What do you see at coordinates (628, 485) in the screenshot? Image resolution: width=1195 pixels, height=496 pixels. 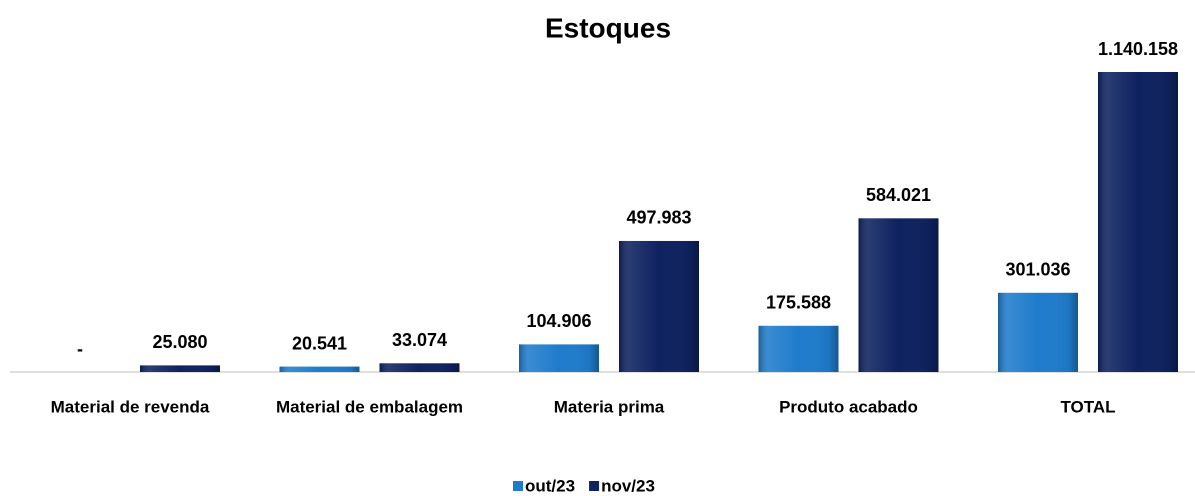 I see `legend-label: nov/23` at bounding box center [628, 485].